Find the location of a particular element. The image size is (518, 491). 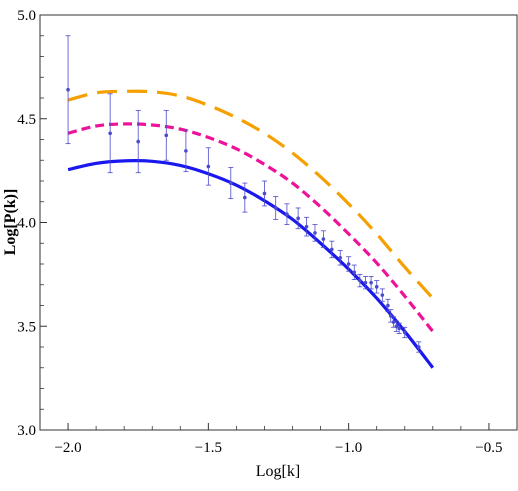

y-tick-label: 4.0 is located at coordinates (26, 224).